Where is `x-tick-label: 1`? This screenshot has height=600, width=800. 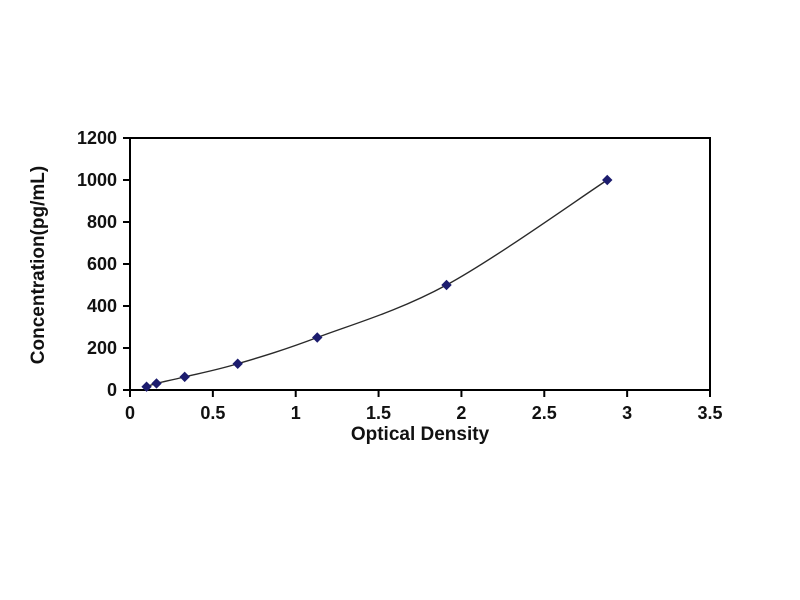
x-tick-label: 1 is located at coordinates (296, 413).